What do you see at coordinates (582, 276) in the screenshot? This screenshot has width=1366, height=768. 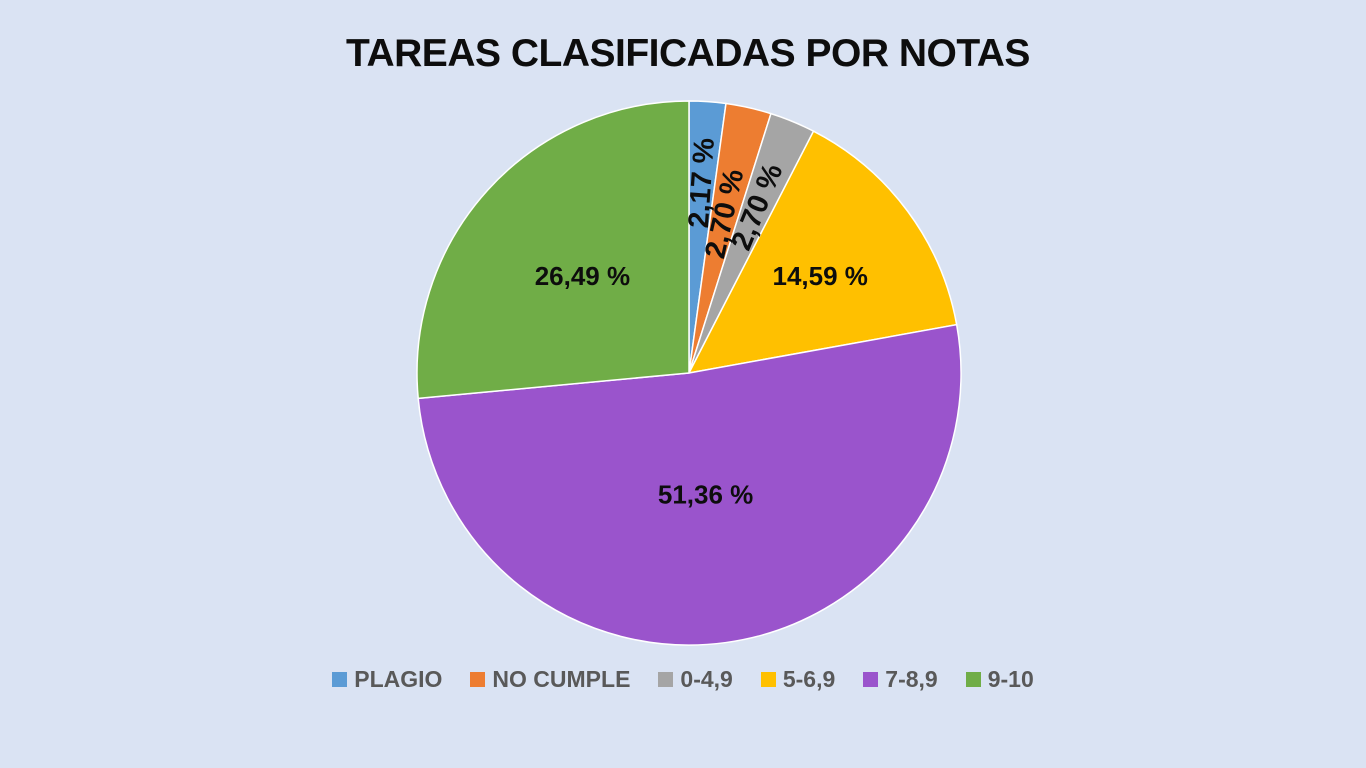 I see `data-label-9-10: 26,49 %` at bounding box center [582, 276].